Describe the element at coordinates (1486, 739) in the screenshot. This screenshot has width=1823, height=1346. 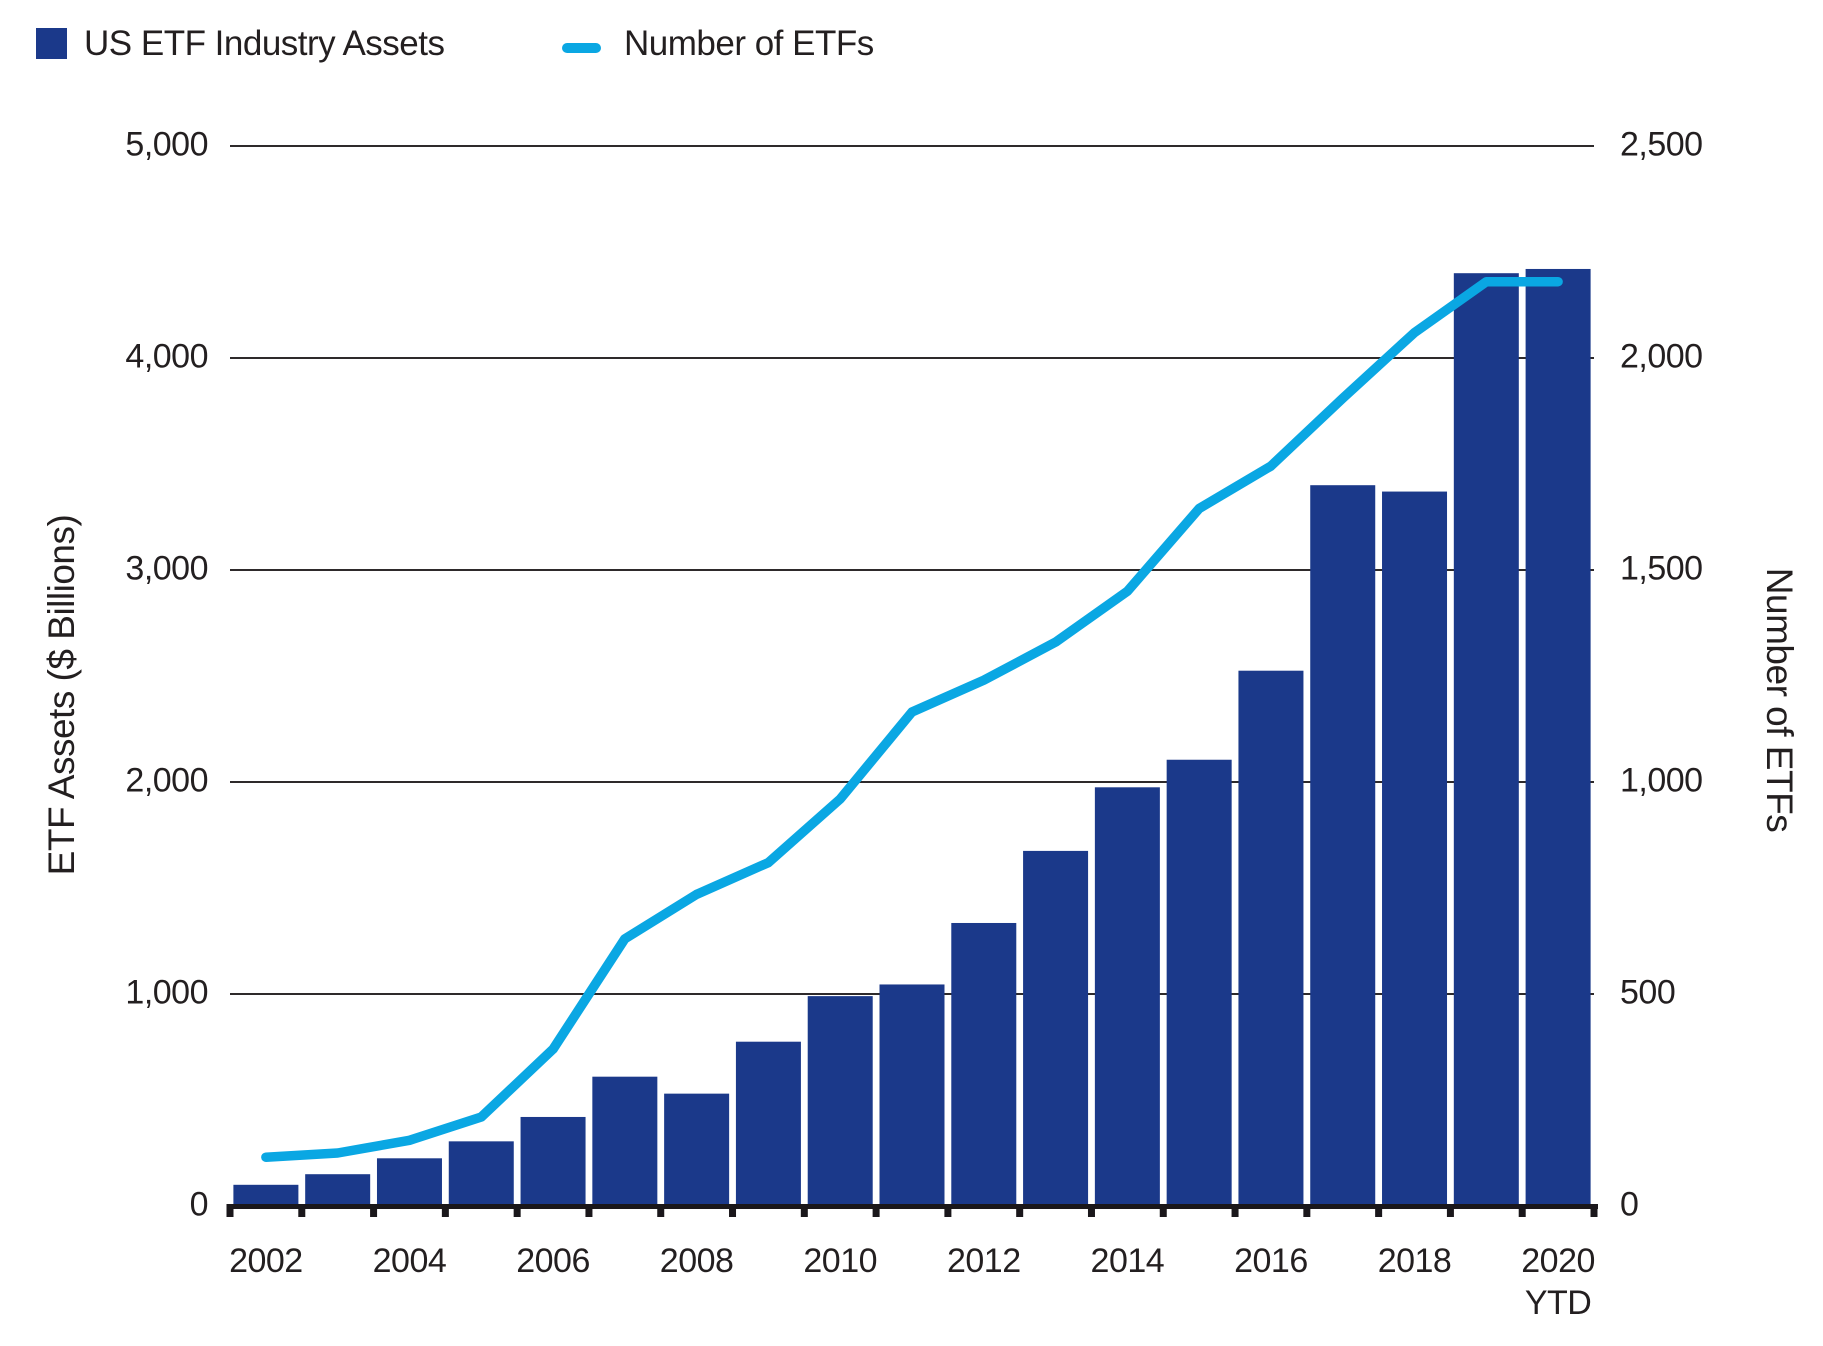
I see `bar-2019` at that location.